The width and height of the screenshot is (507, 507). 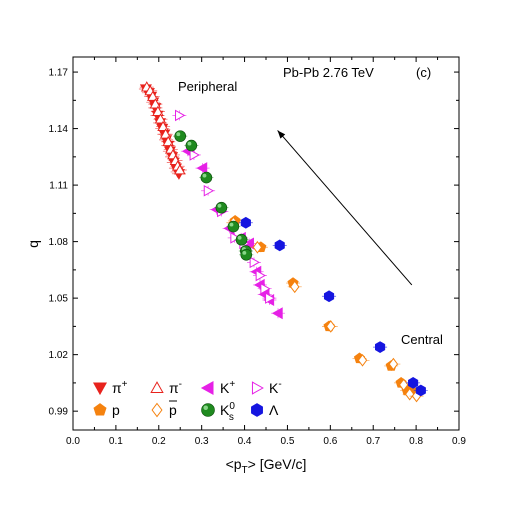 I want to click on legend-label-2: K+, so click(x=227, y=387).